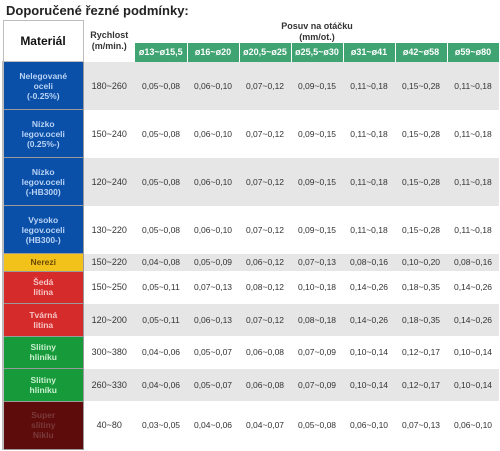 Image resolution: width=500 pixels, height=451 pixels. Describe the element at coordinates (213, 320) in the screenshot. I see `feed-cell: 0,06~0,13` at that location.